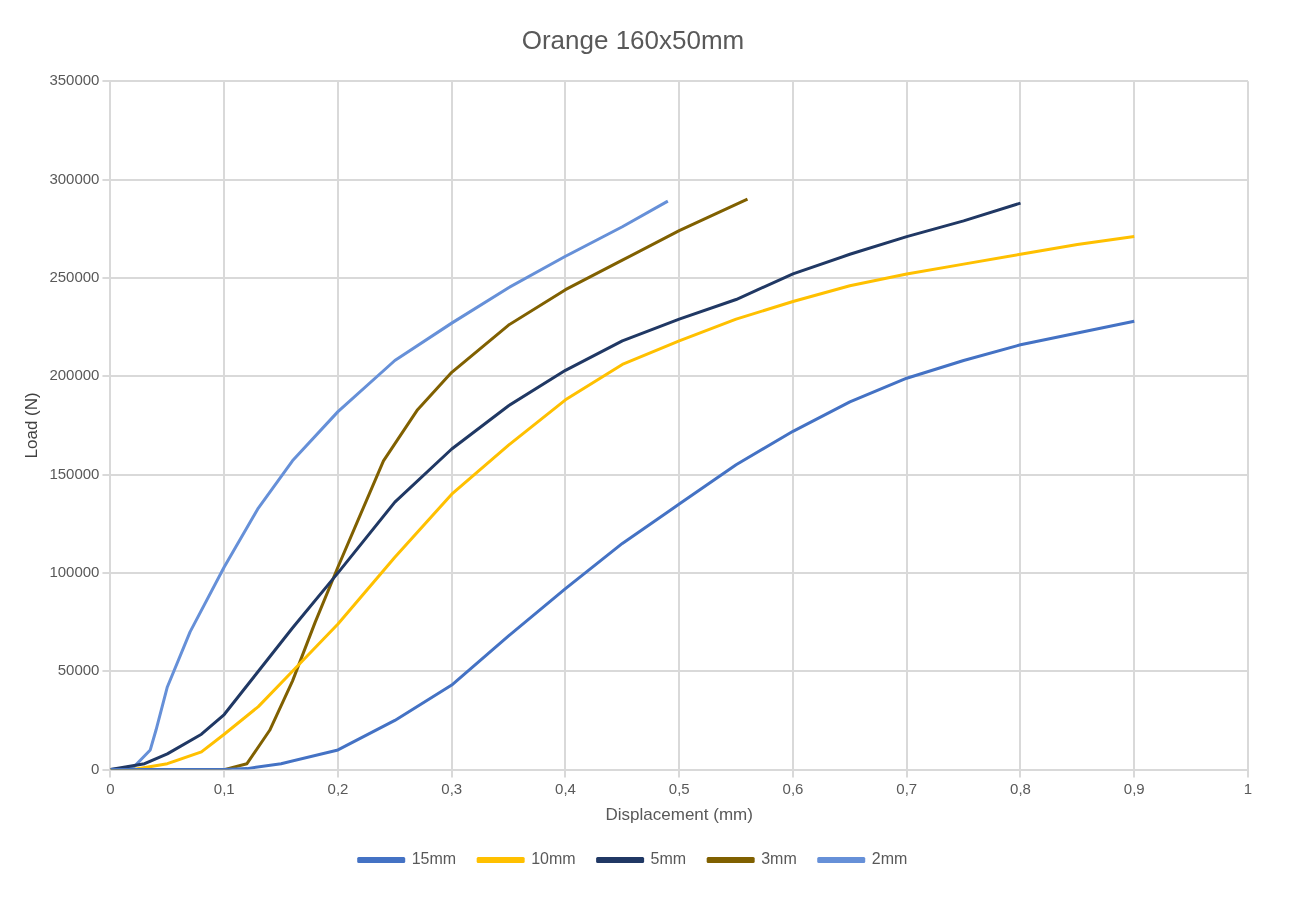 This screenshot has width=1293, height=905. I want to click on legend-label: 3mm, so click(779, 859).